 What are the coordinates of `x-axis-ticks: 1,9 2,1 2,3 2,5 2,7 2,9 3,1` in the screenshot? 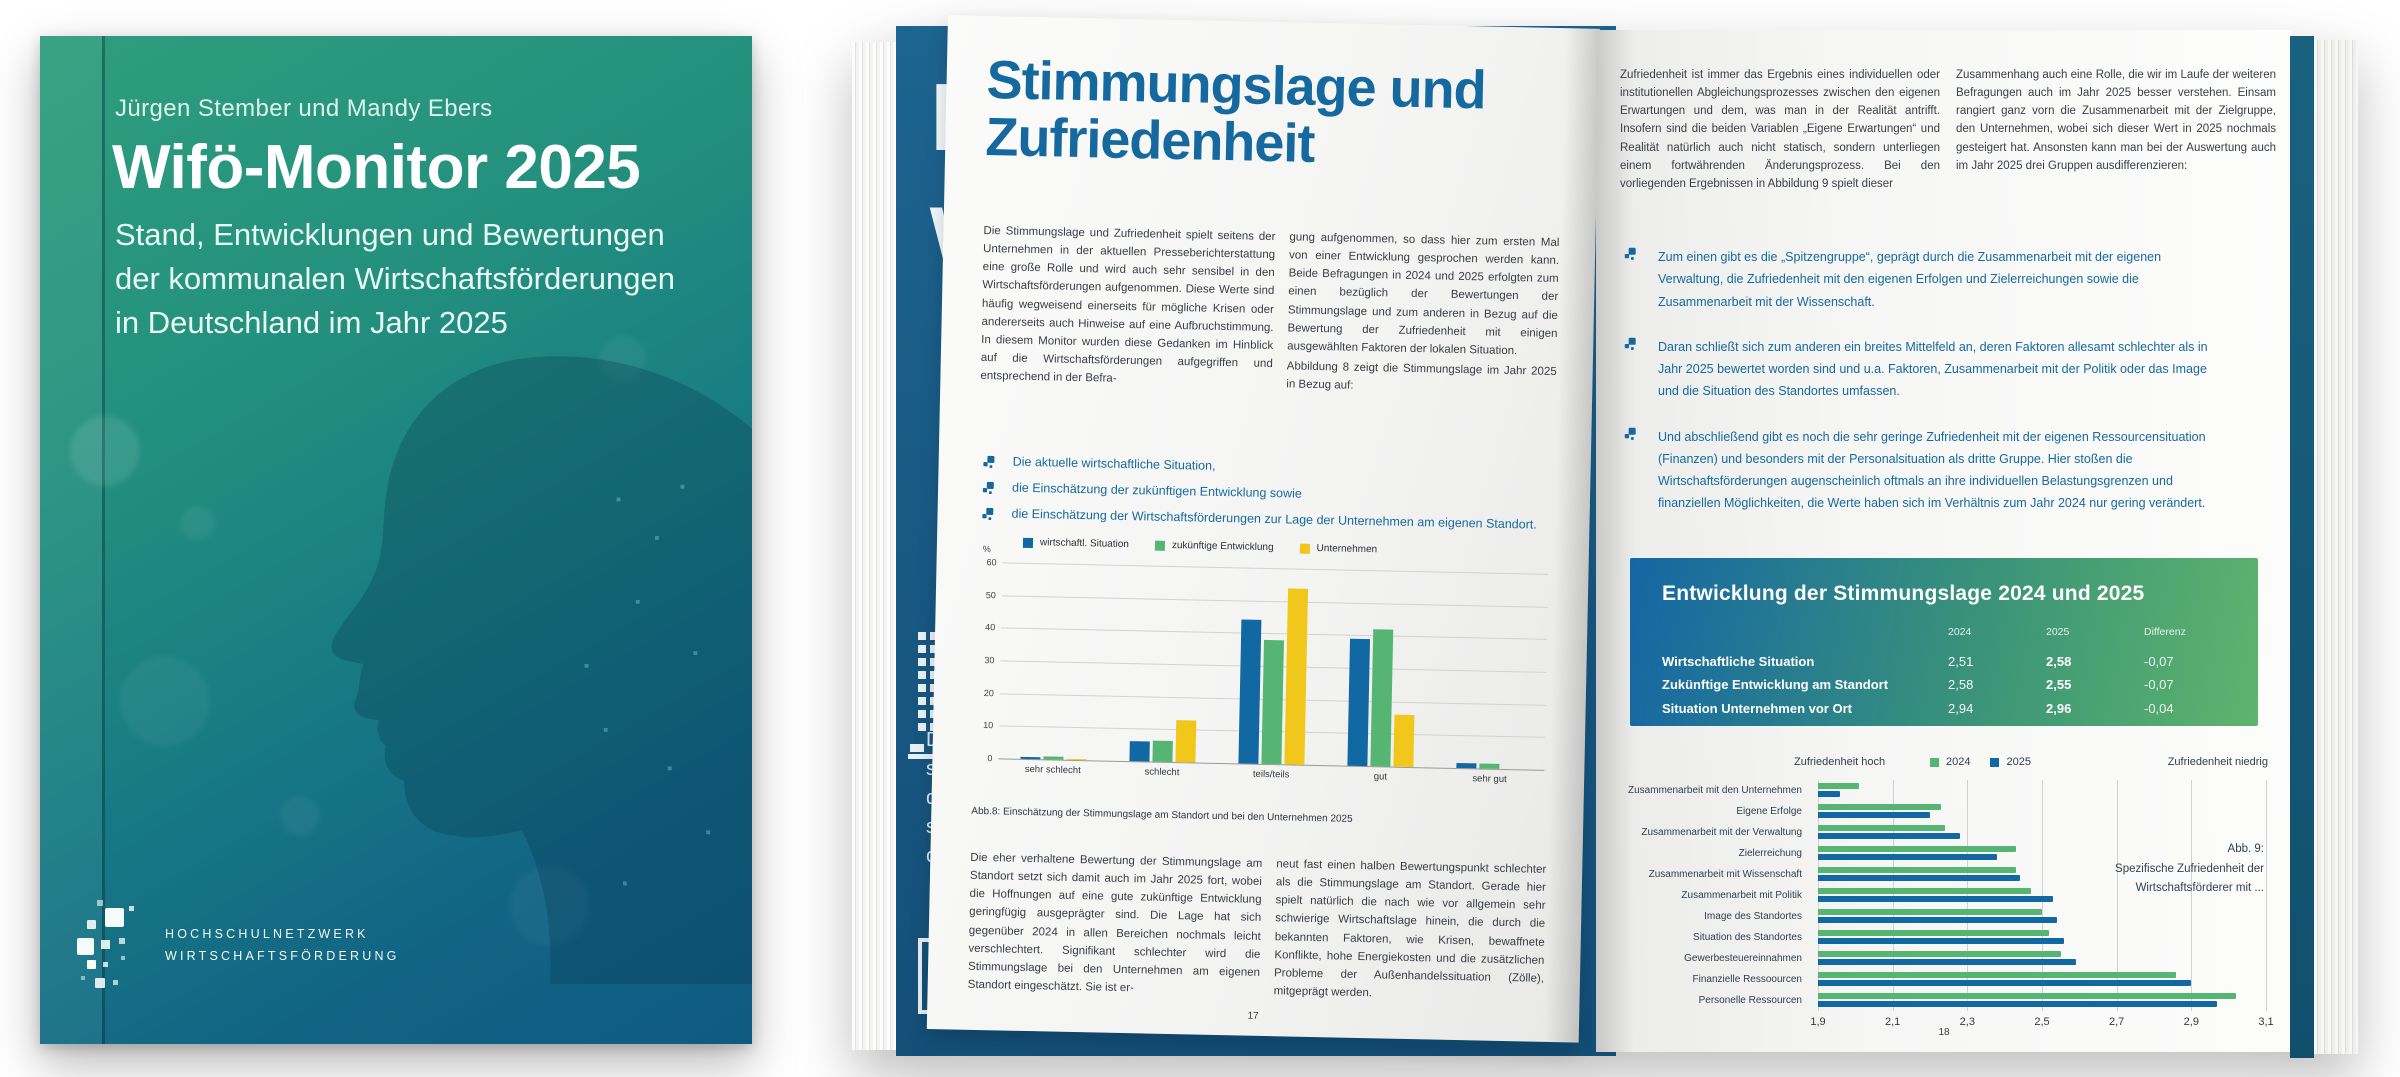 It's located at (2041, 1024).